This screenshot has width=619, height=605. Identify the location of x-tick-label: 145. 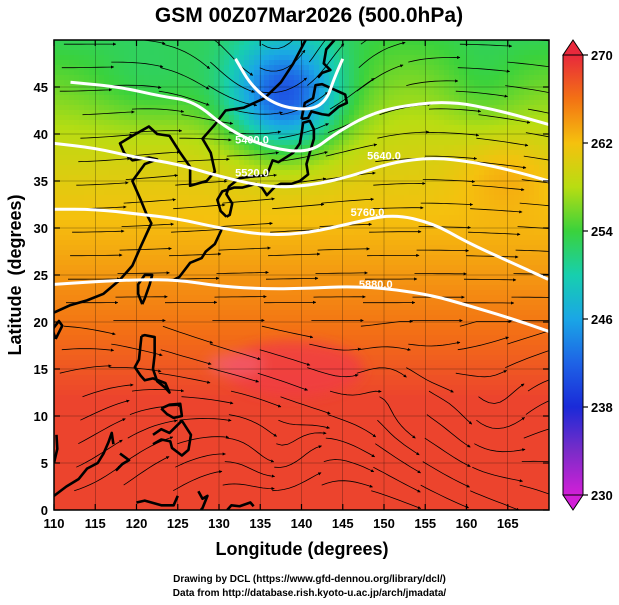
(343, 523).